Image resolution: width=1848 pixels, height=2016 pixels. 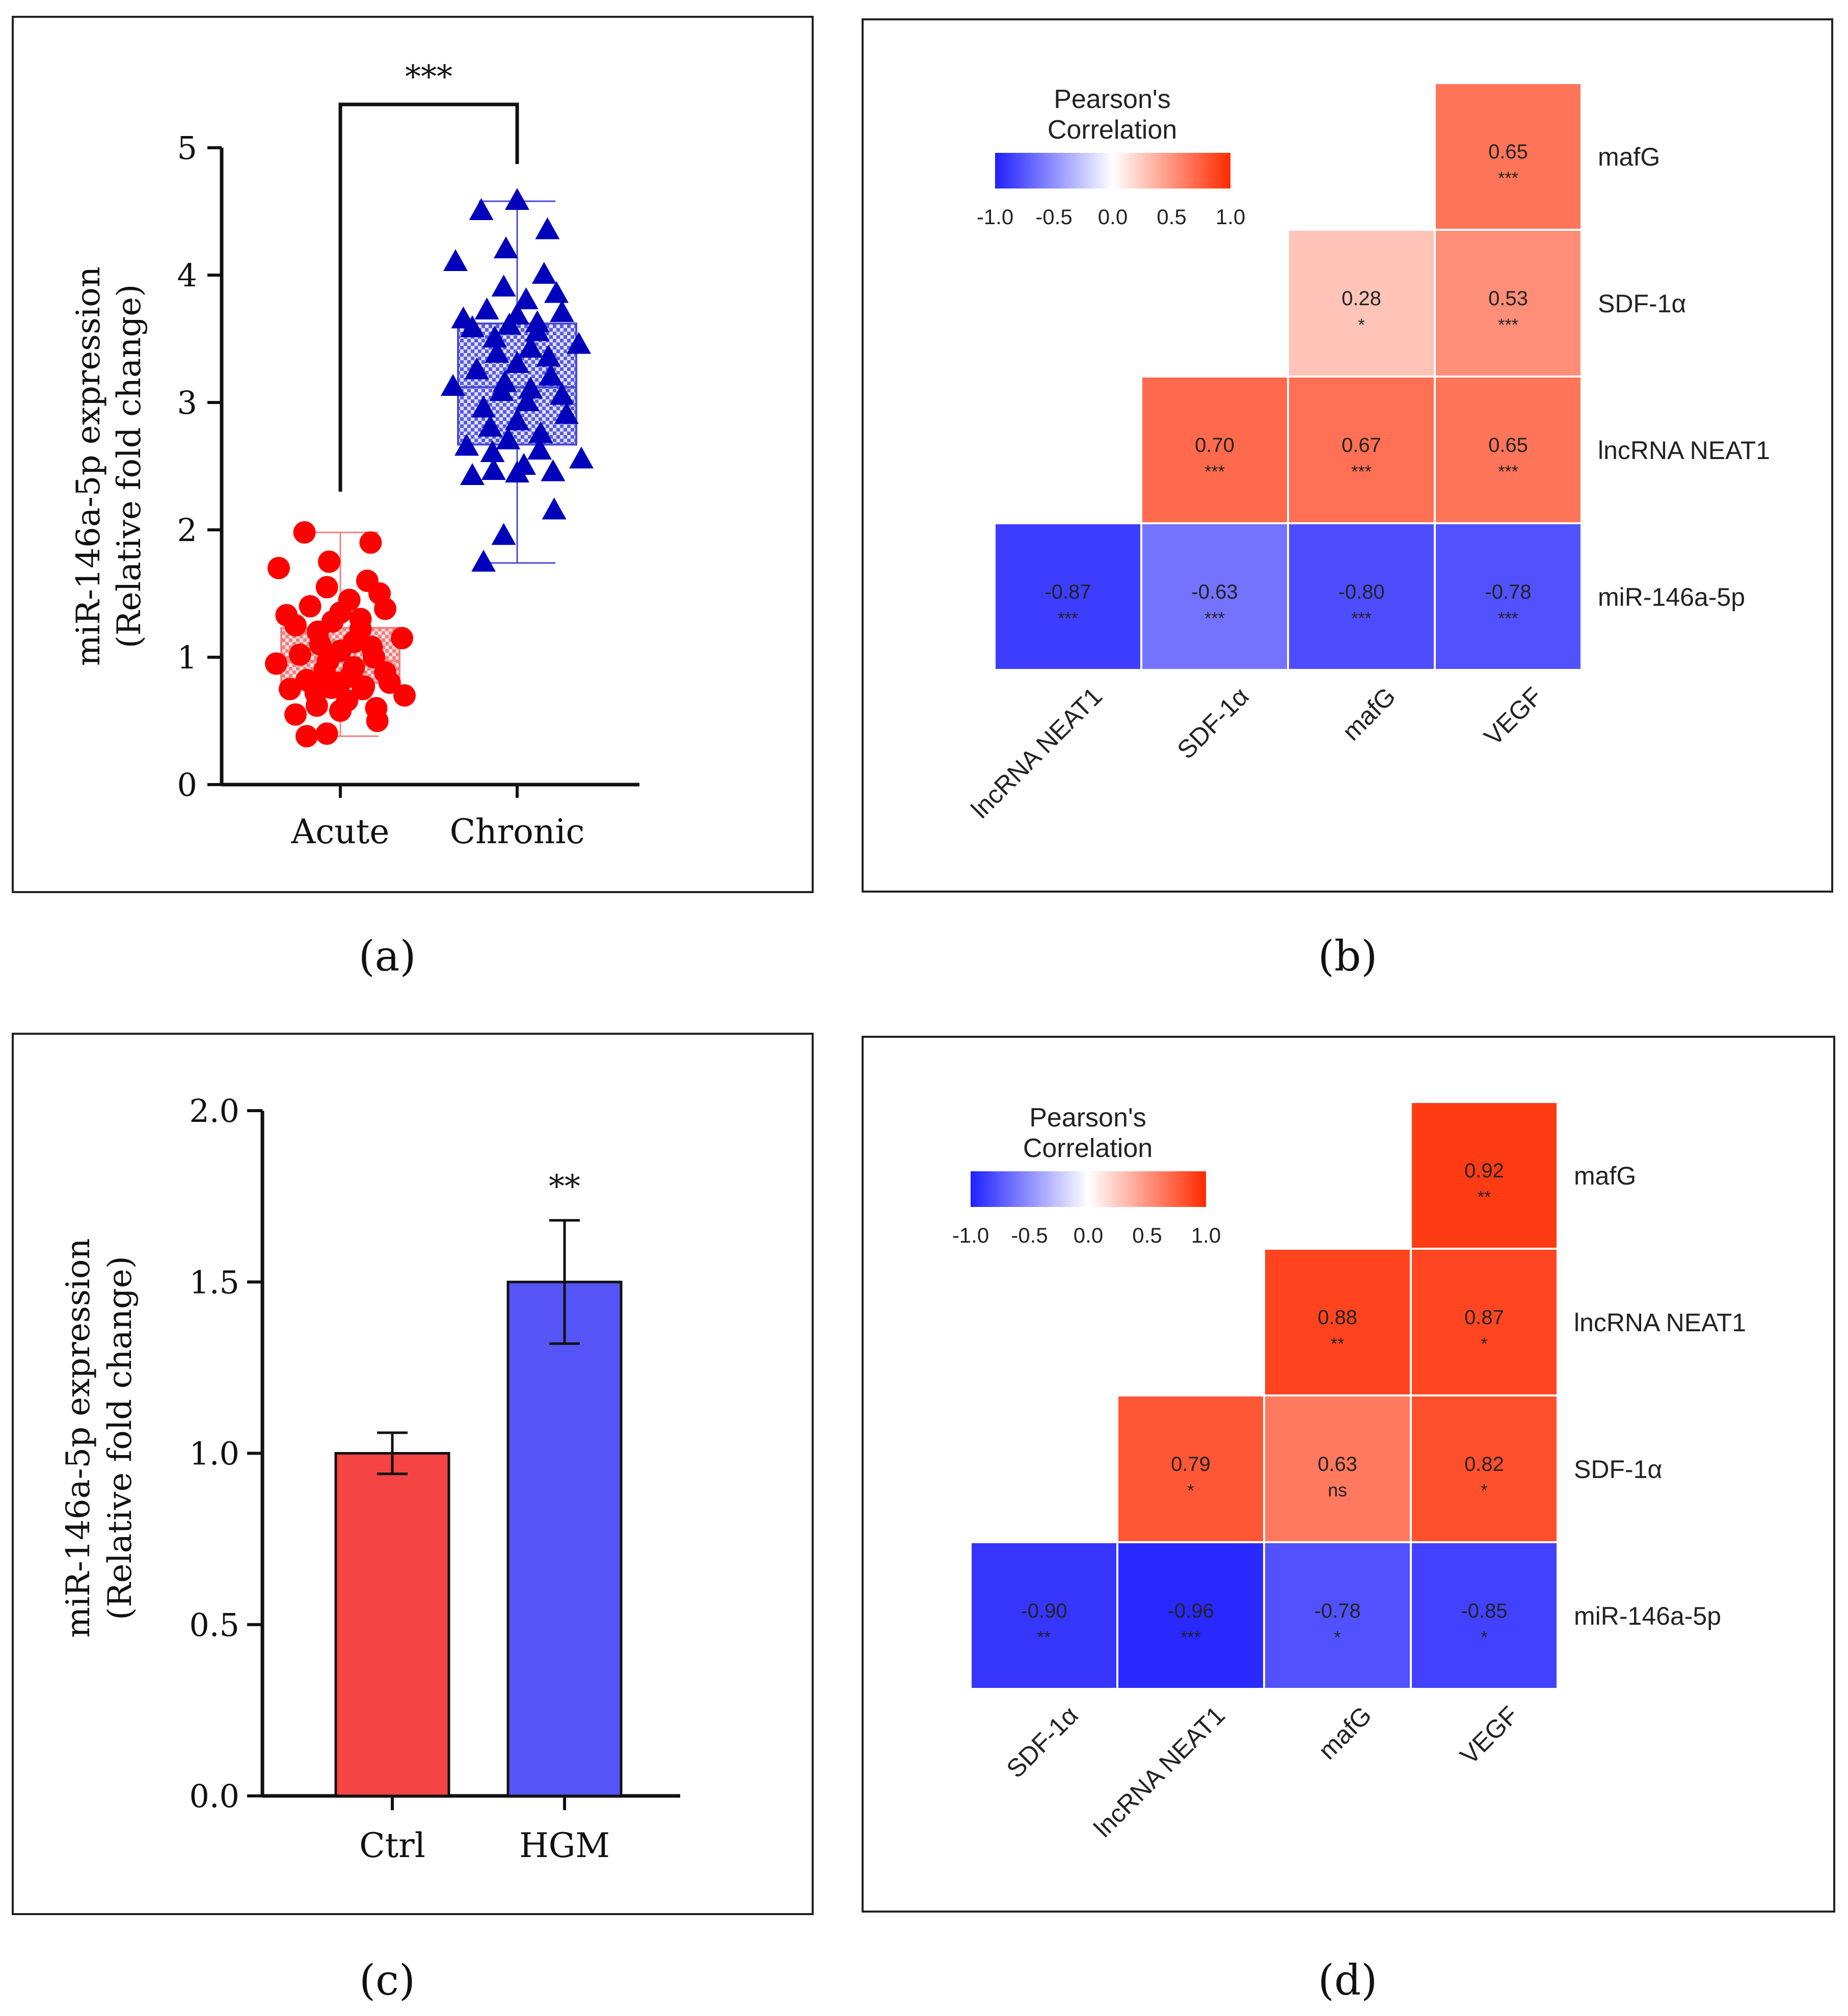 I want to click on cell-value-label: 0.65, so click(x=1508, y=445).